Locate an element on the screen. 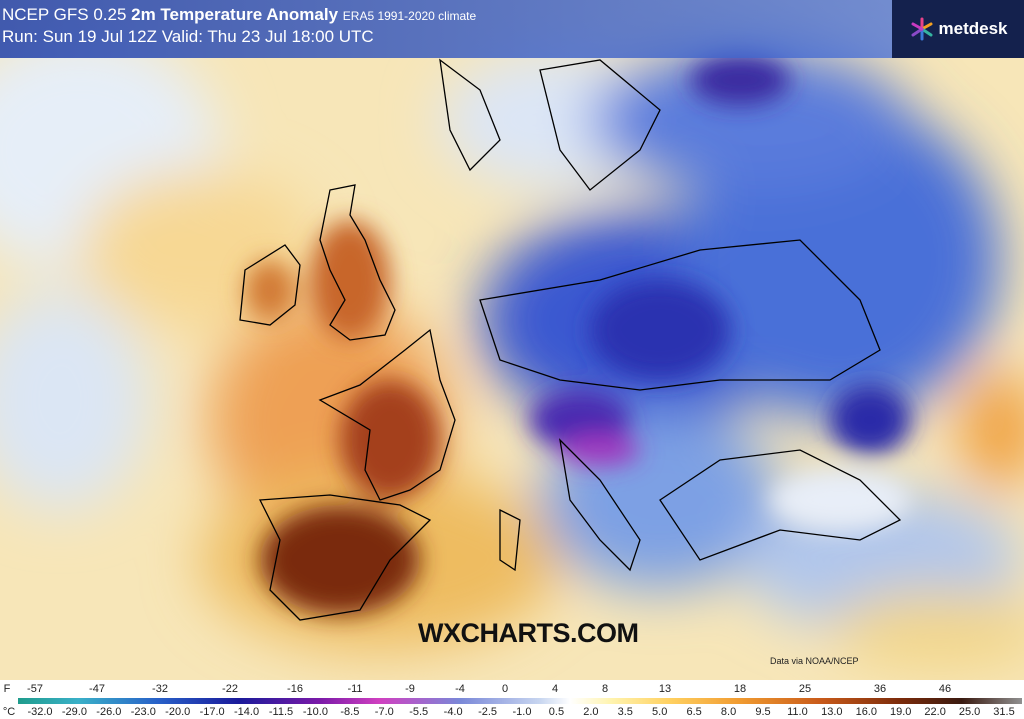 The image size is (1024, 719). c-label: -7.0 is located at coordinates (384, 712).